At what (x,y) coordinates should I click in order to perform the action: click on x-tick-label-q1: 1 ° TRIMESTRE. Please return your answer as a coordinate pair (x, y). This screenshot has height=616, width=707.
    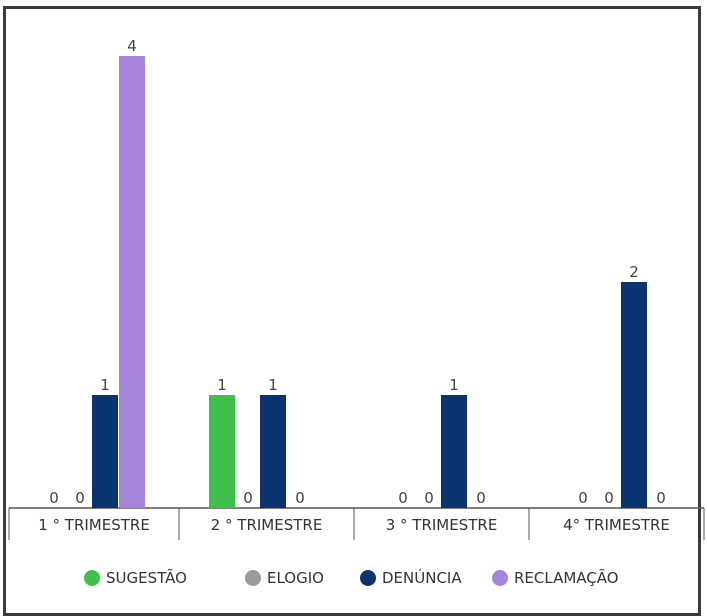
    Looking at the image, I should click on (94, 525).